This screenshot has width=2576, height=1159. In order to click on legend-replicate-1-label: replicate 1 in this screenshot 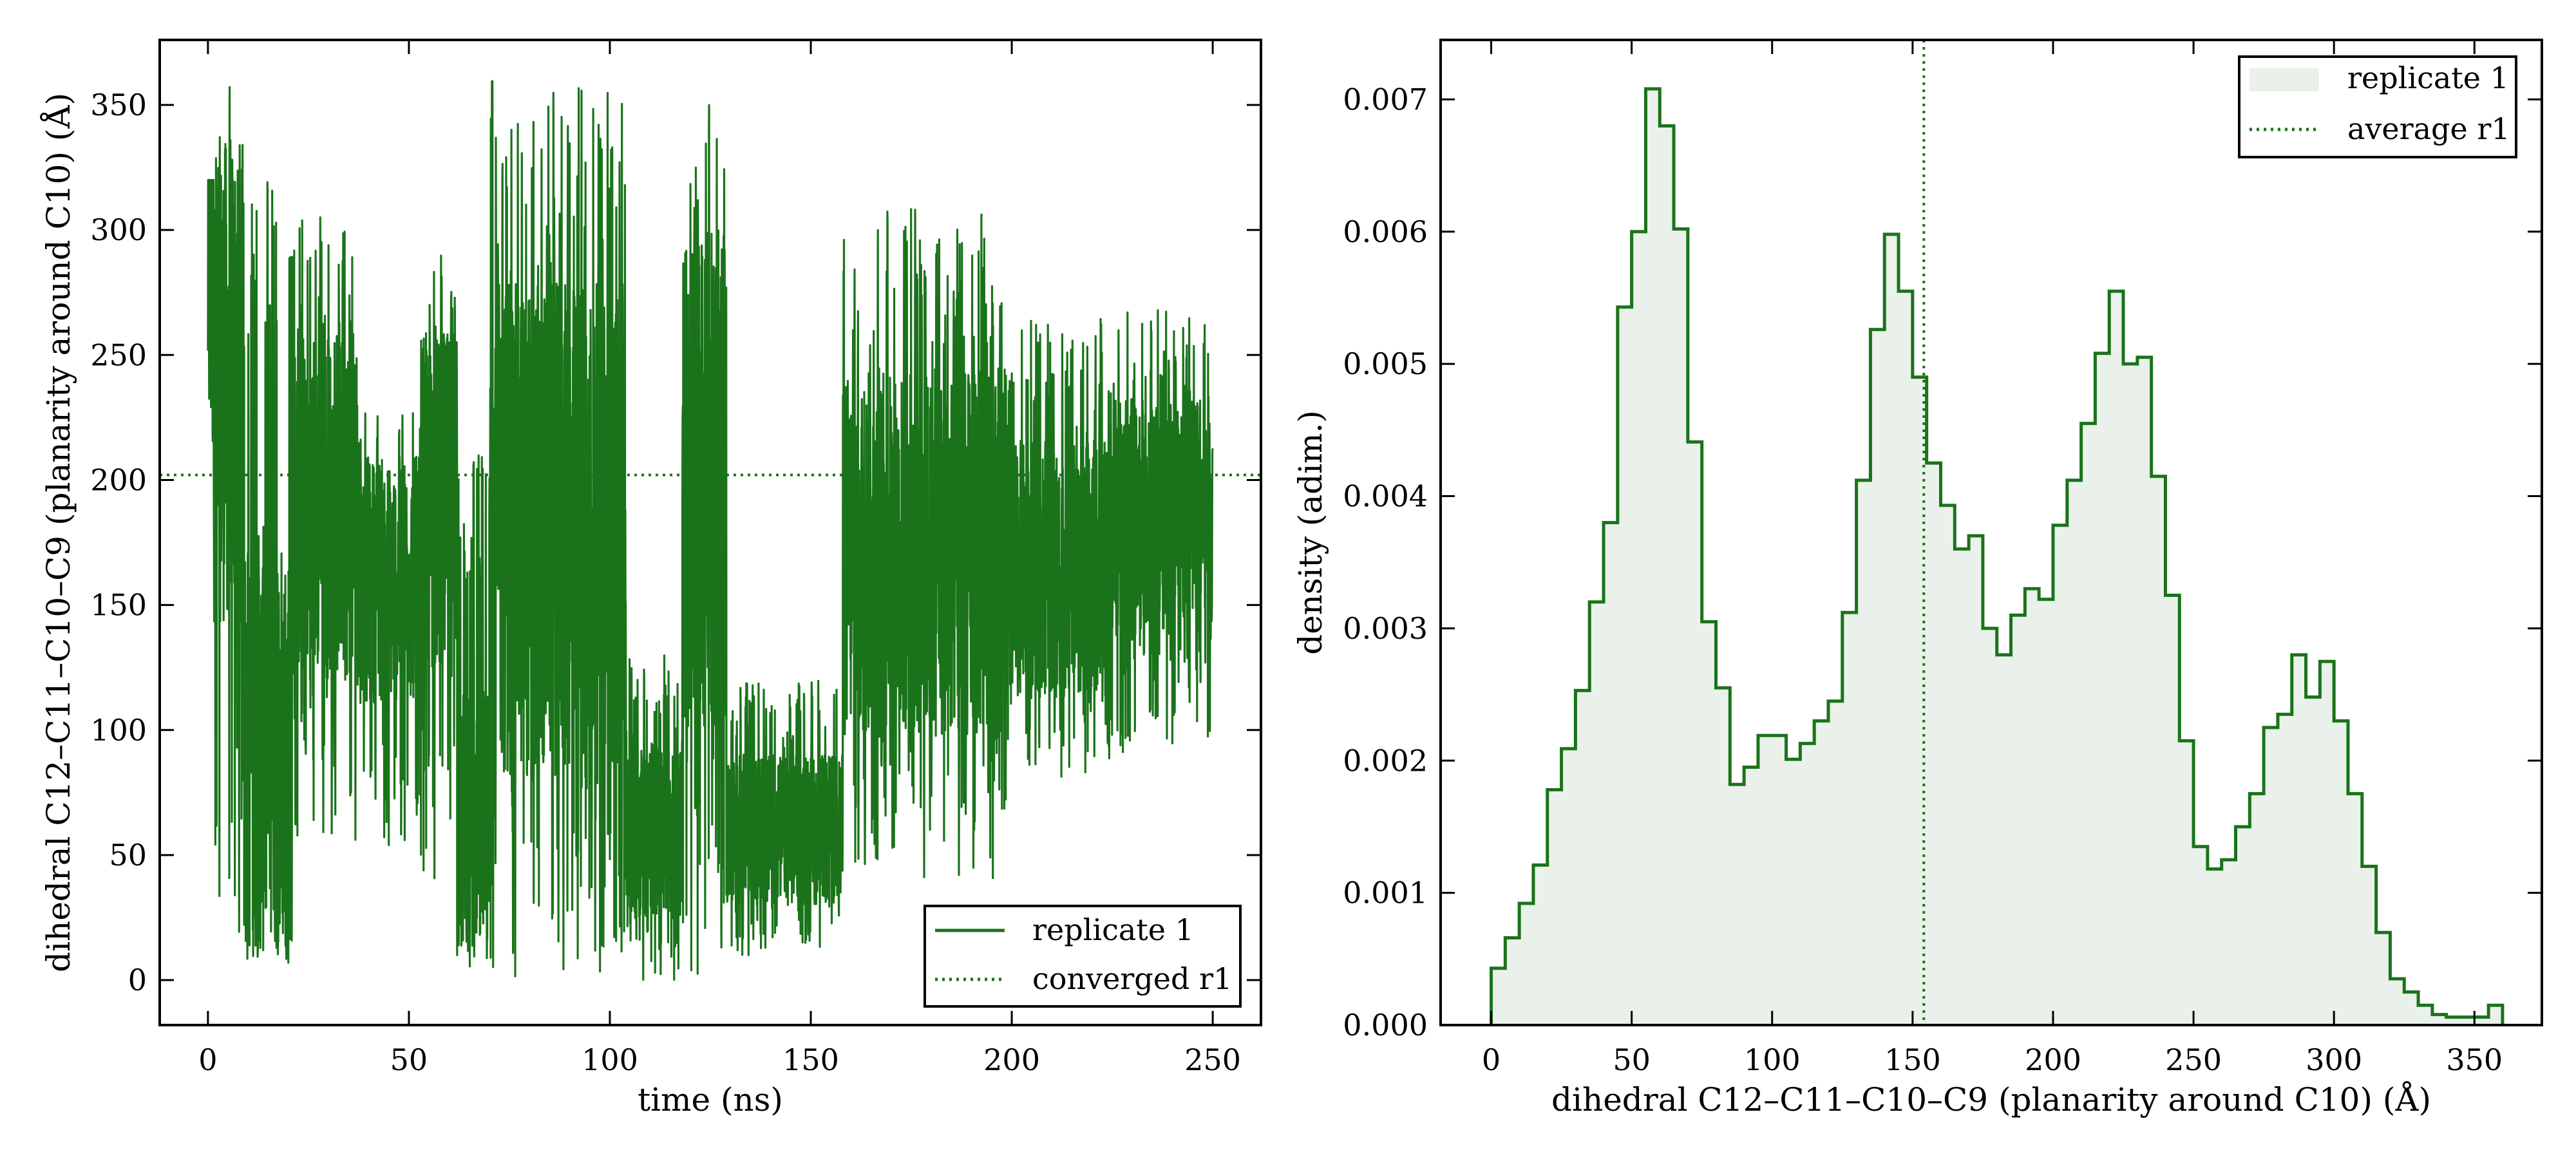, I will do `click(1113, 929)`.